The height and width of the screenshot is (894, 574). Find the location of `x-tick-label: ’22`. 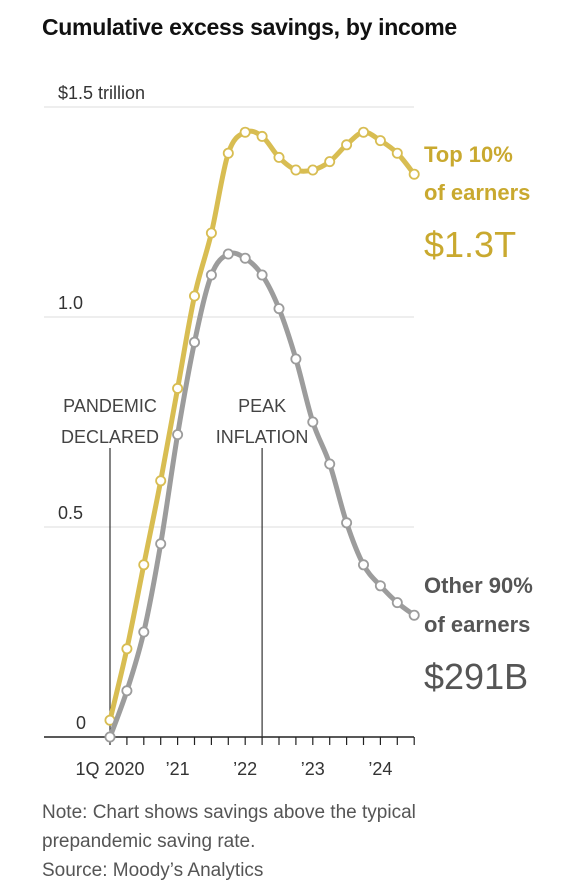

x-tick-label: ’22 is located at coordinates (245, 769).